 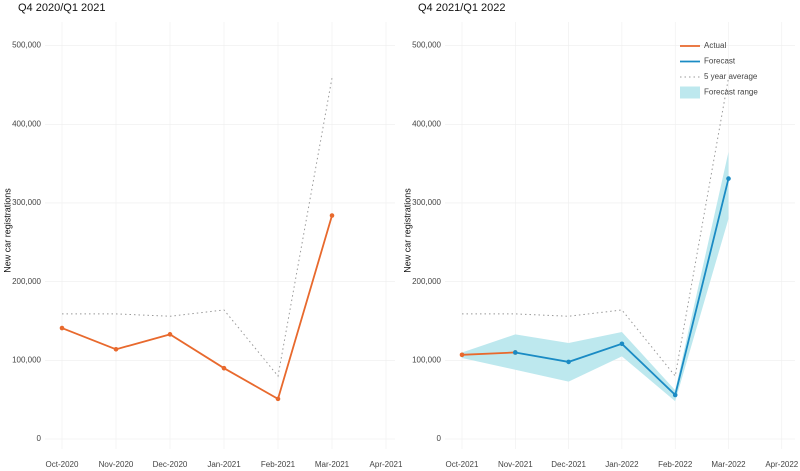 What do you see at coordinates (116, 464) in the screenshot?
I see `x-tick-label: Nov-2020` at bounding box center [116, 464].